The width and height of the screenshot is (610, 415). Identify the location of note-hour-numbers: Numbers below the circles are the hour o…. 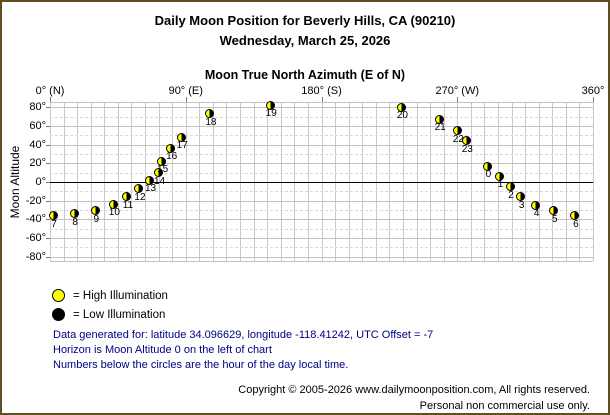
(201, 365).